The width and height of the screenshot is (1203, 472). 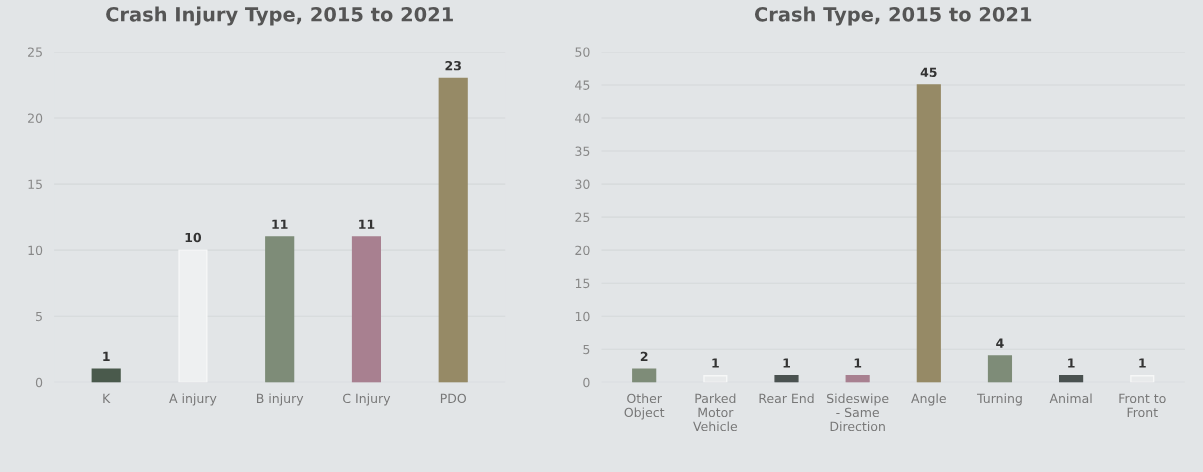 I want to click on x-tick-label: Parked Motor Vehicle, so click(x=715, y=412).